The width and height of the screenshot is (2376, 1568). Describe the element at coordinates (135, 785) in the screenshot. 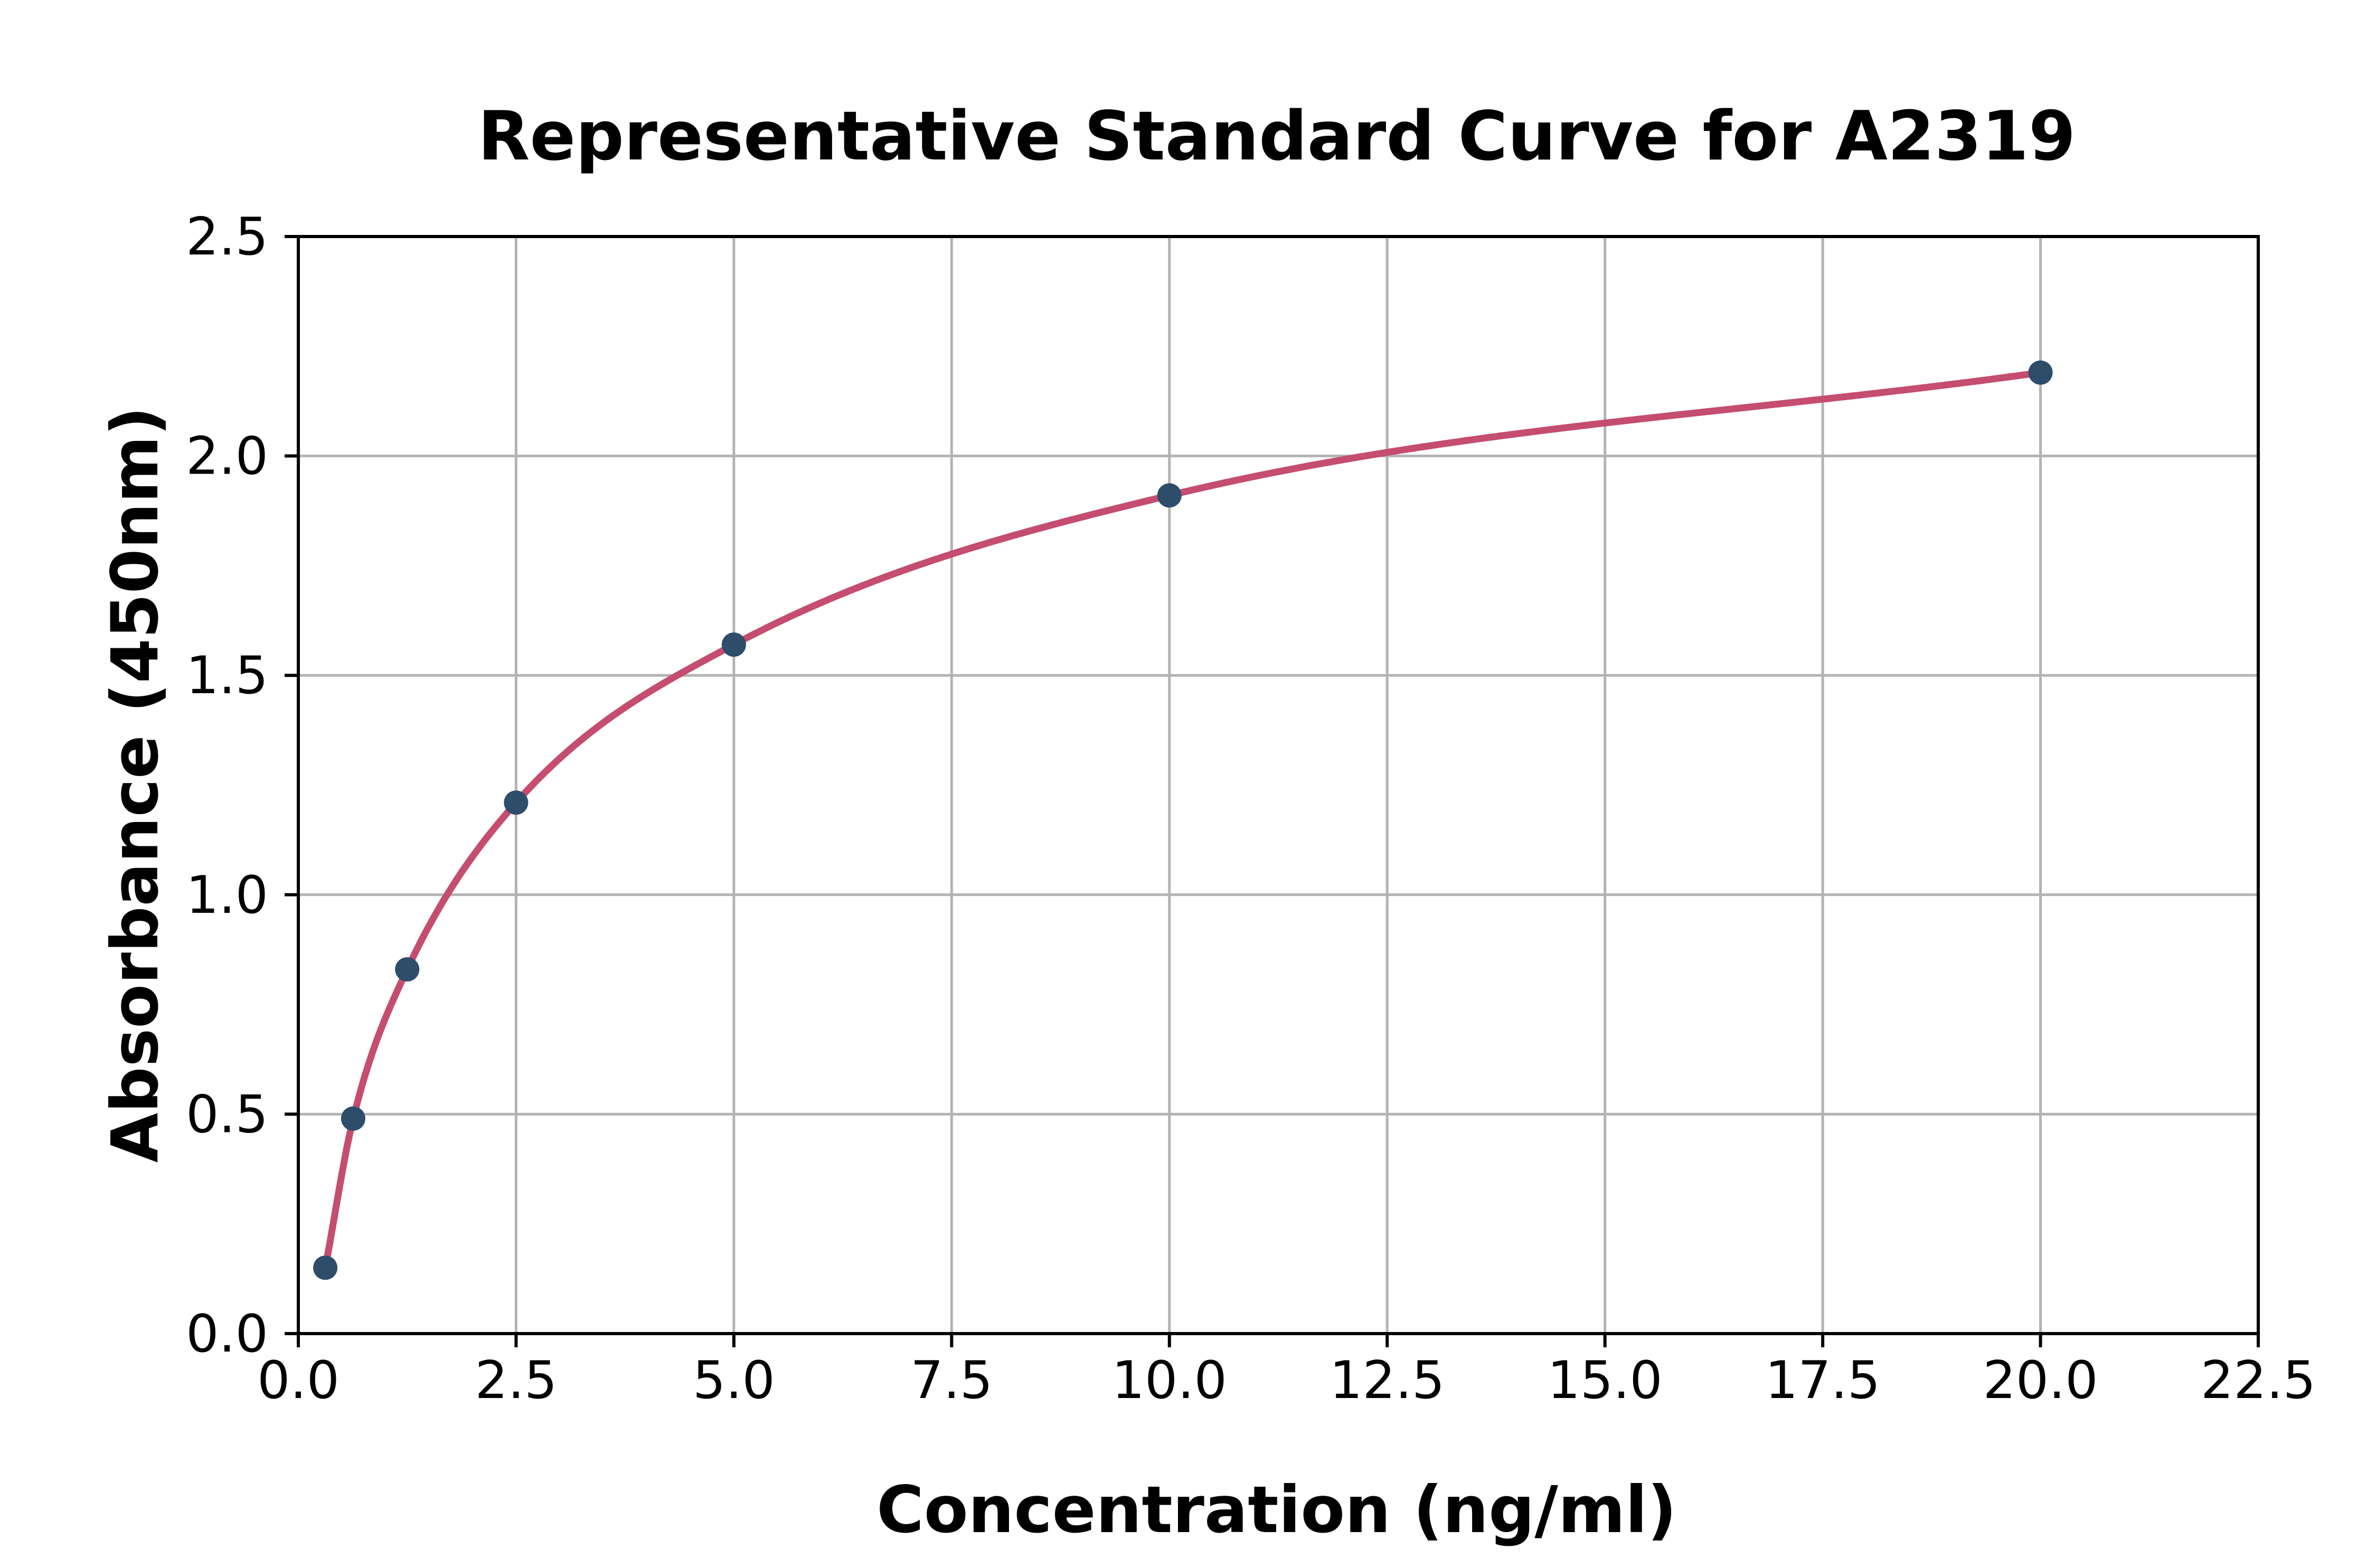

I see `y-axis-label: Absorbance (450nm)` at that location.